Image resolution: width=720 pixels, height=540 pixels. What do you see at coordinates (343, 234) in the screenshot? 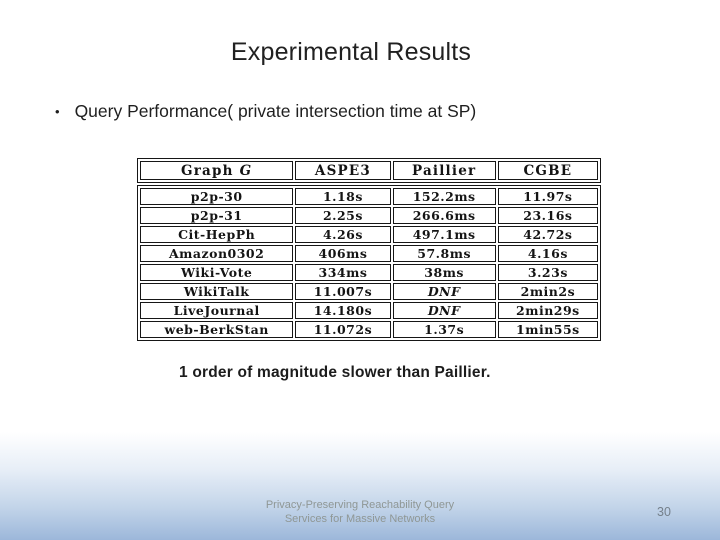
I see `table-cell: 4.26s` at bounding box center [343, 234].